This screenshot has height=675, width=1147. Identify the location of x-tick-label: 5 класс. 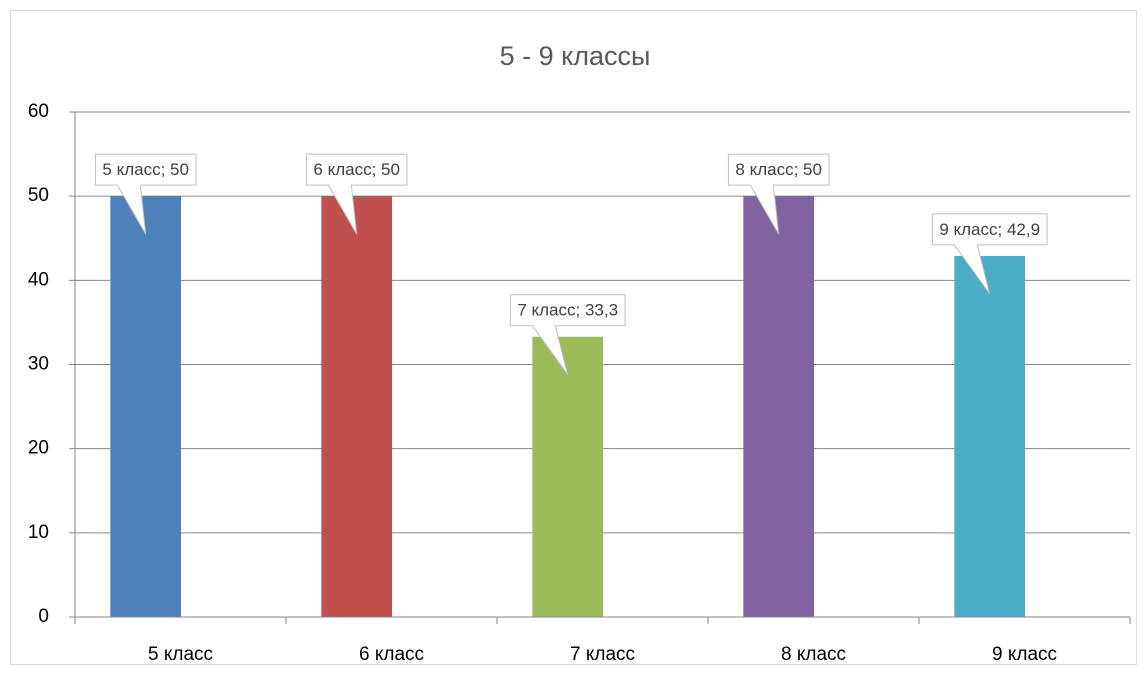
(180, 654).